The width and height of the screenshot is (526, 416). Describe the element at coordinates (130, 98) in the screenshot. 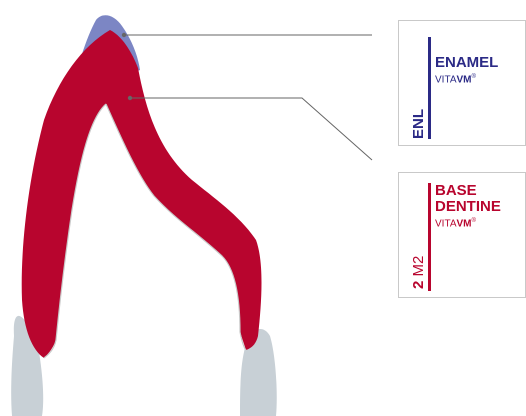

I see `dentine-leader-dot` at that location.